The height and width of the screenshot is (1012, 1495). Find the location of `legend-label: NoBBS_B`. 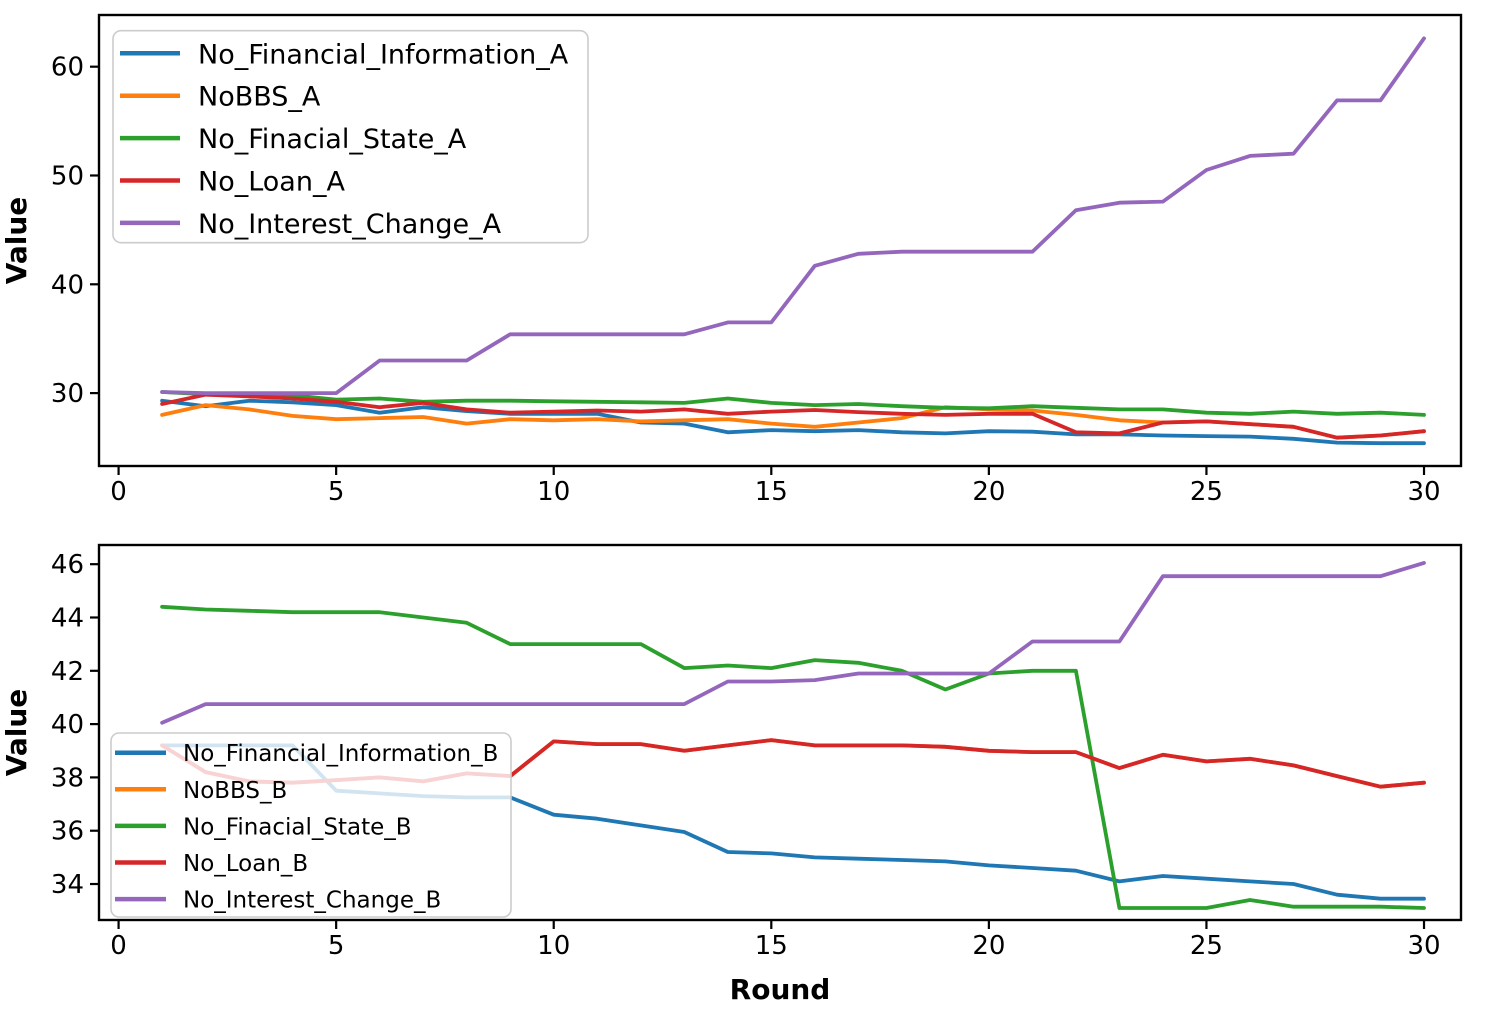

legend-label: NoBBS_B is located at coordinates (235, 791).